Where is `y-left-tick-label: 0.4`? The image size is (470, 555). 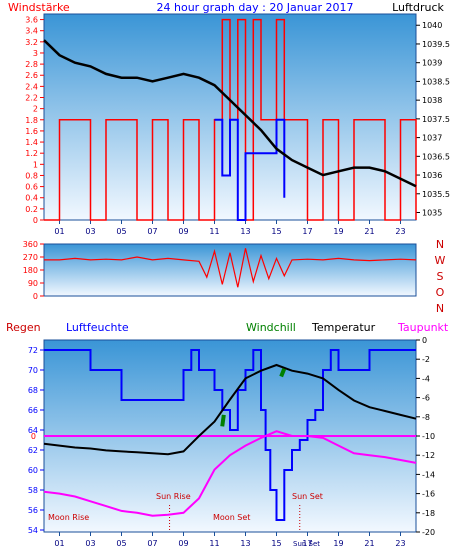 y-left-tick-label: 0.4 is located at coordinates (31, 198).